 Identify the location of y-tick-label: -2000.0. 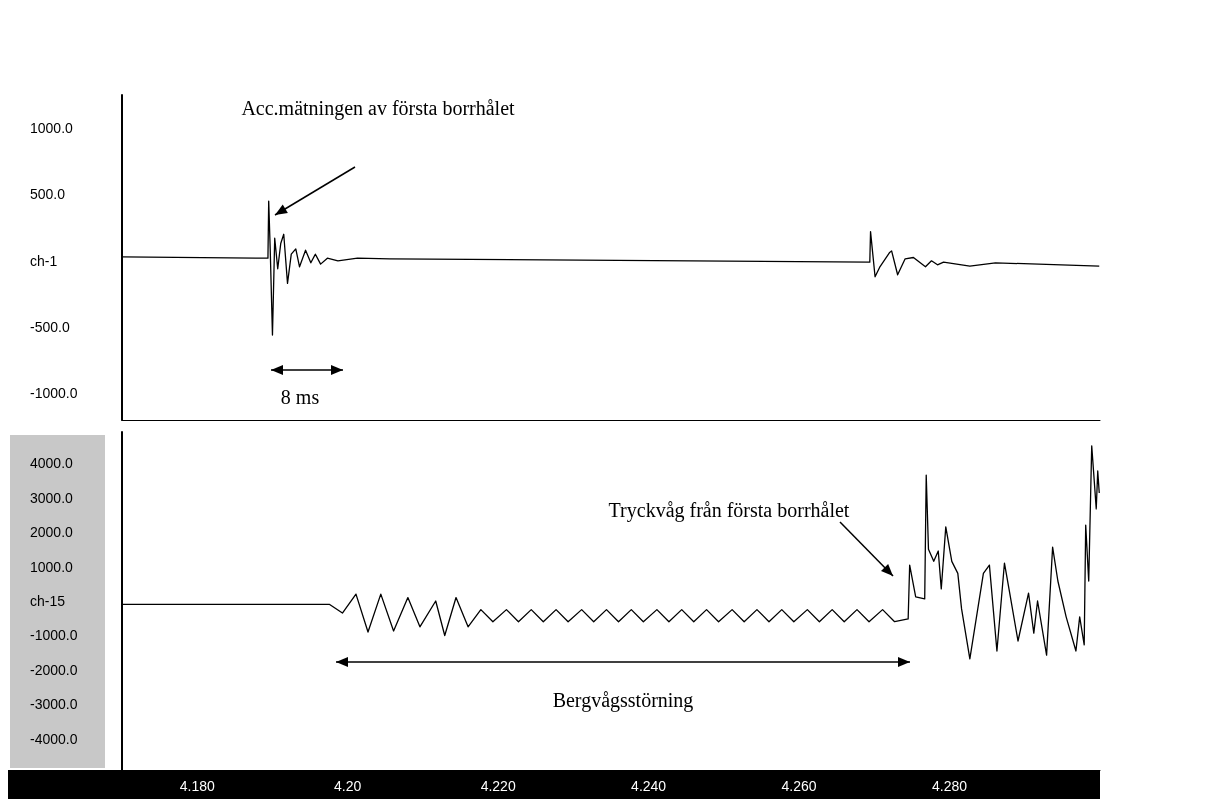
(54, 669).